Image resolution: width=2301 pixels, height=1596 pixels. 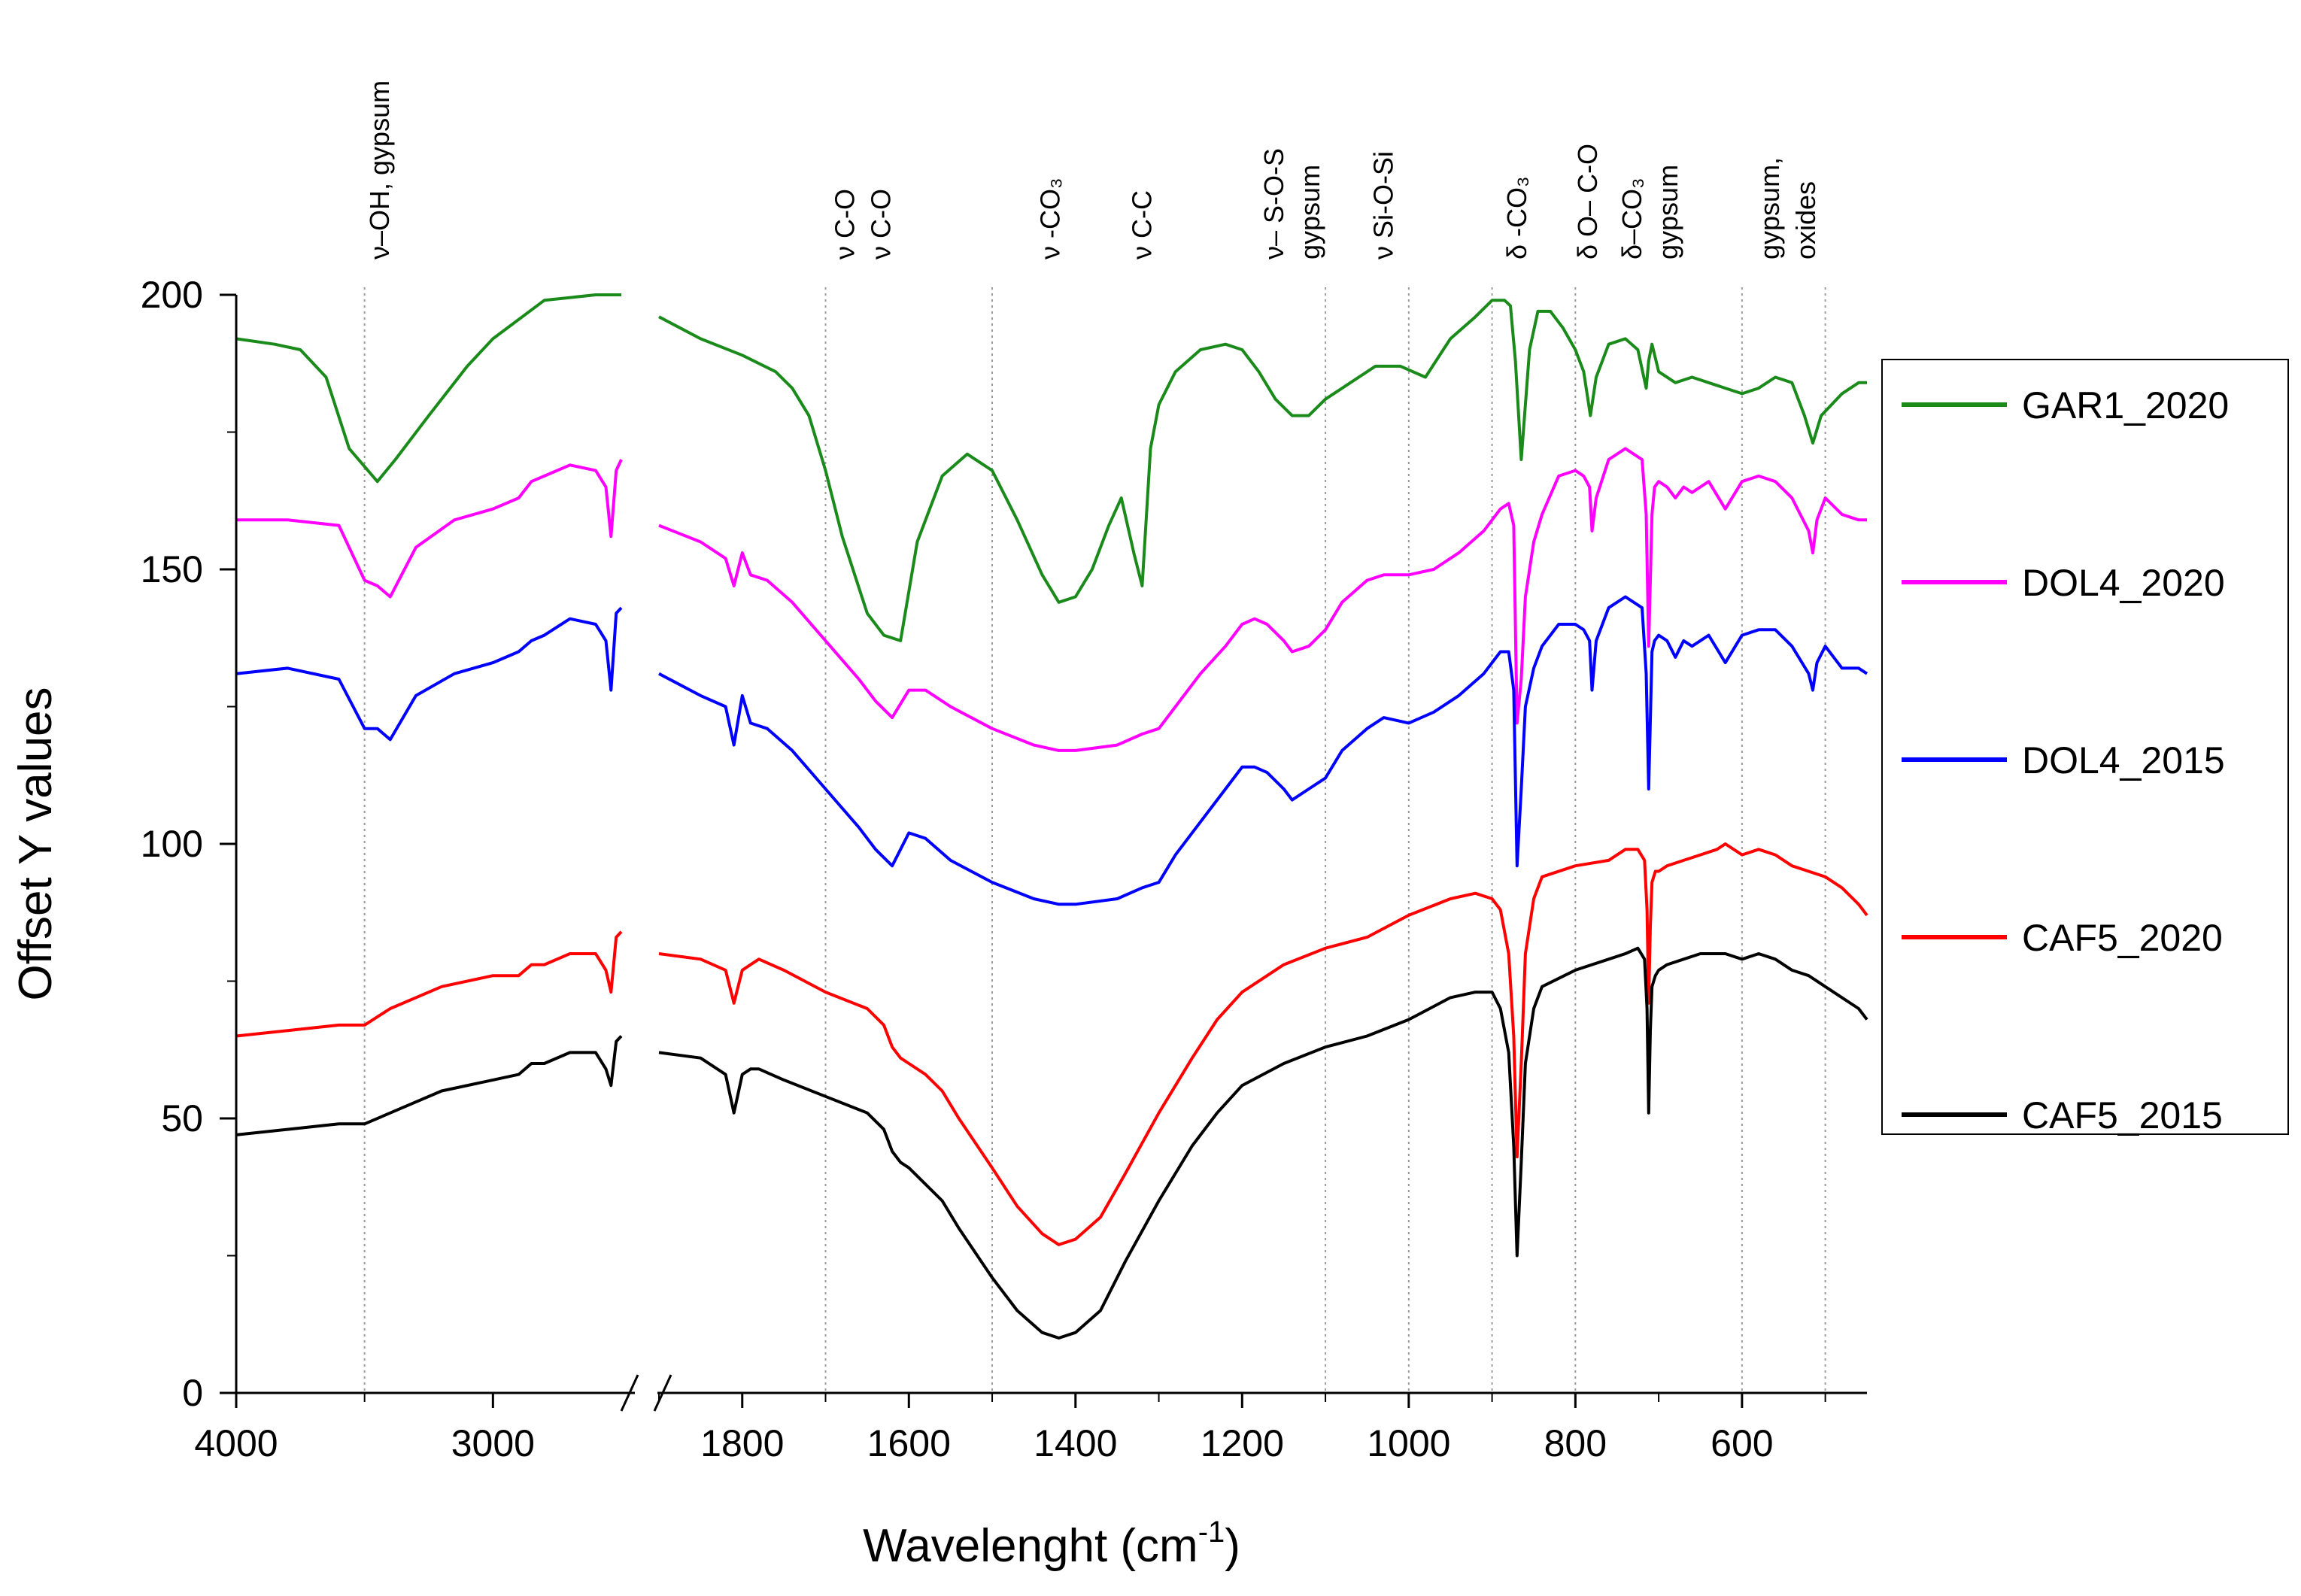 What do you see at coordinates (1075, 1443) in the screenshot?
I see `x-tick-label: 1400` at bounding box center [1075, 1443].